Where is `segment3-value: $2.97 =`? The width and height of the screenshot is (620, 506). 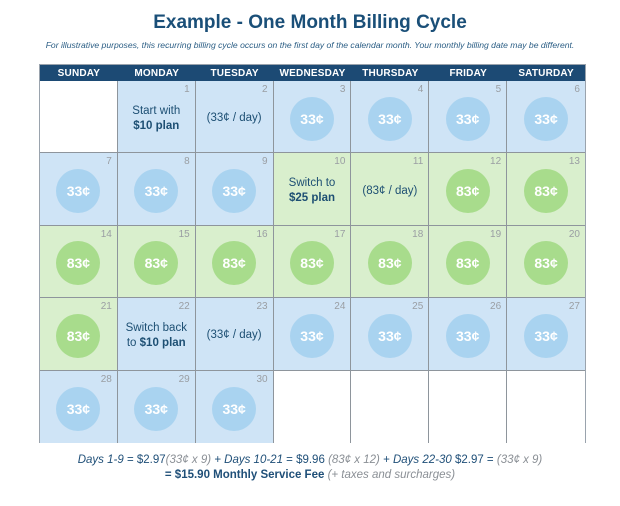
segment3-value: $2.97 = is located at coordinates (474, 460).